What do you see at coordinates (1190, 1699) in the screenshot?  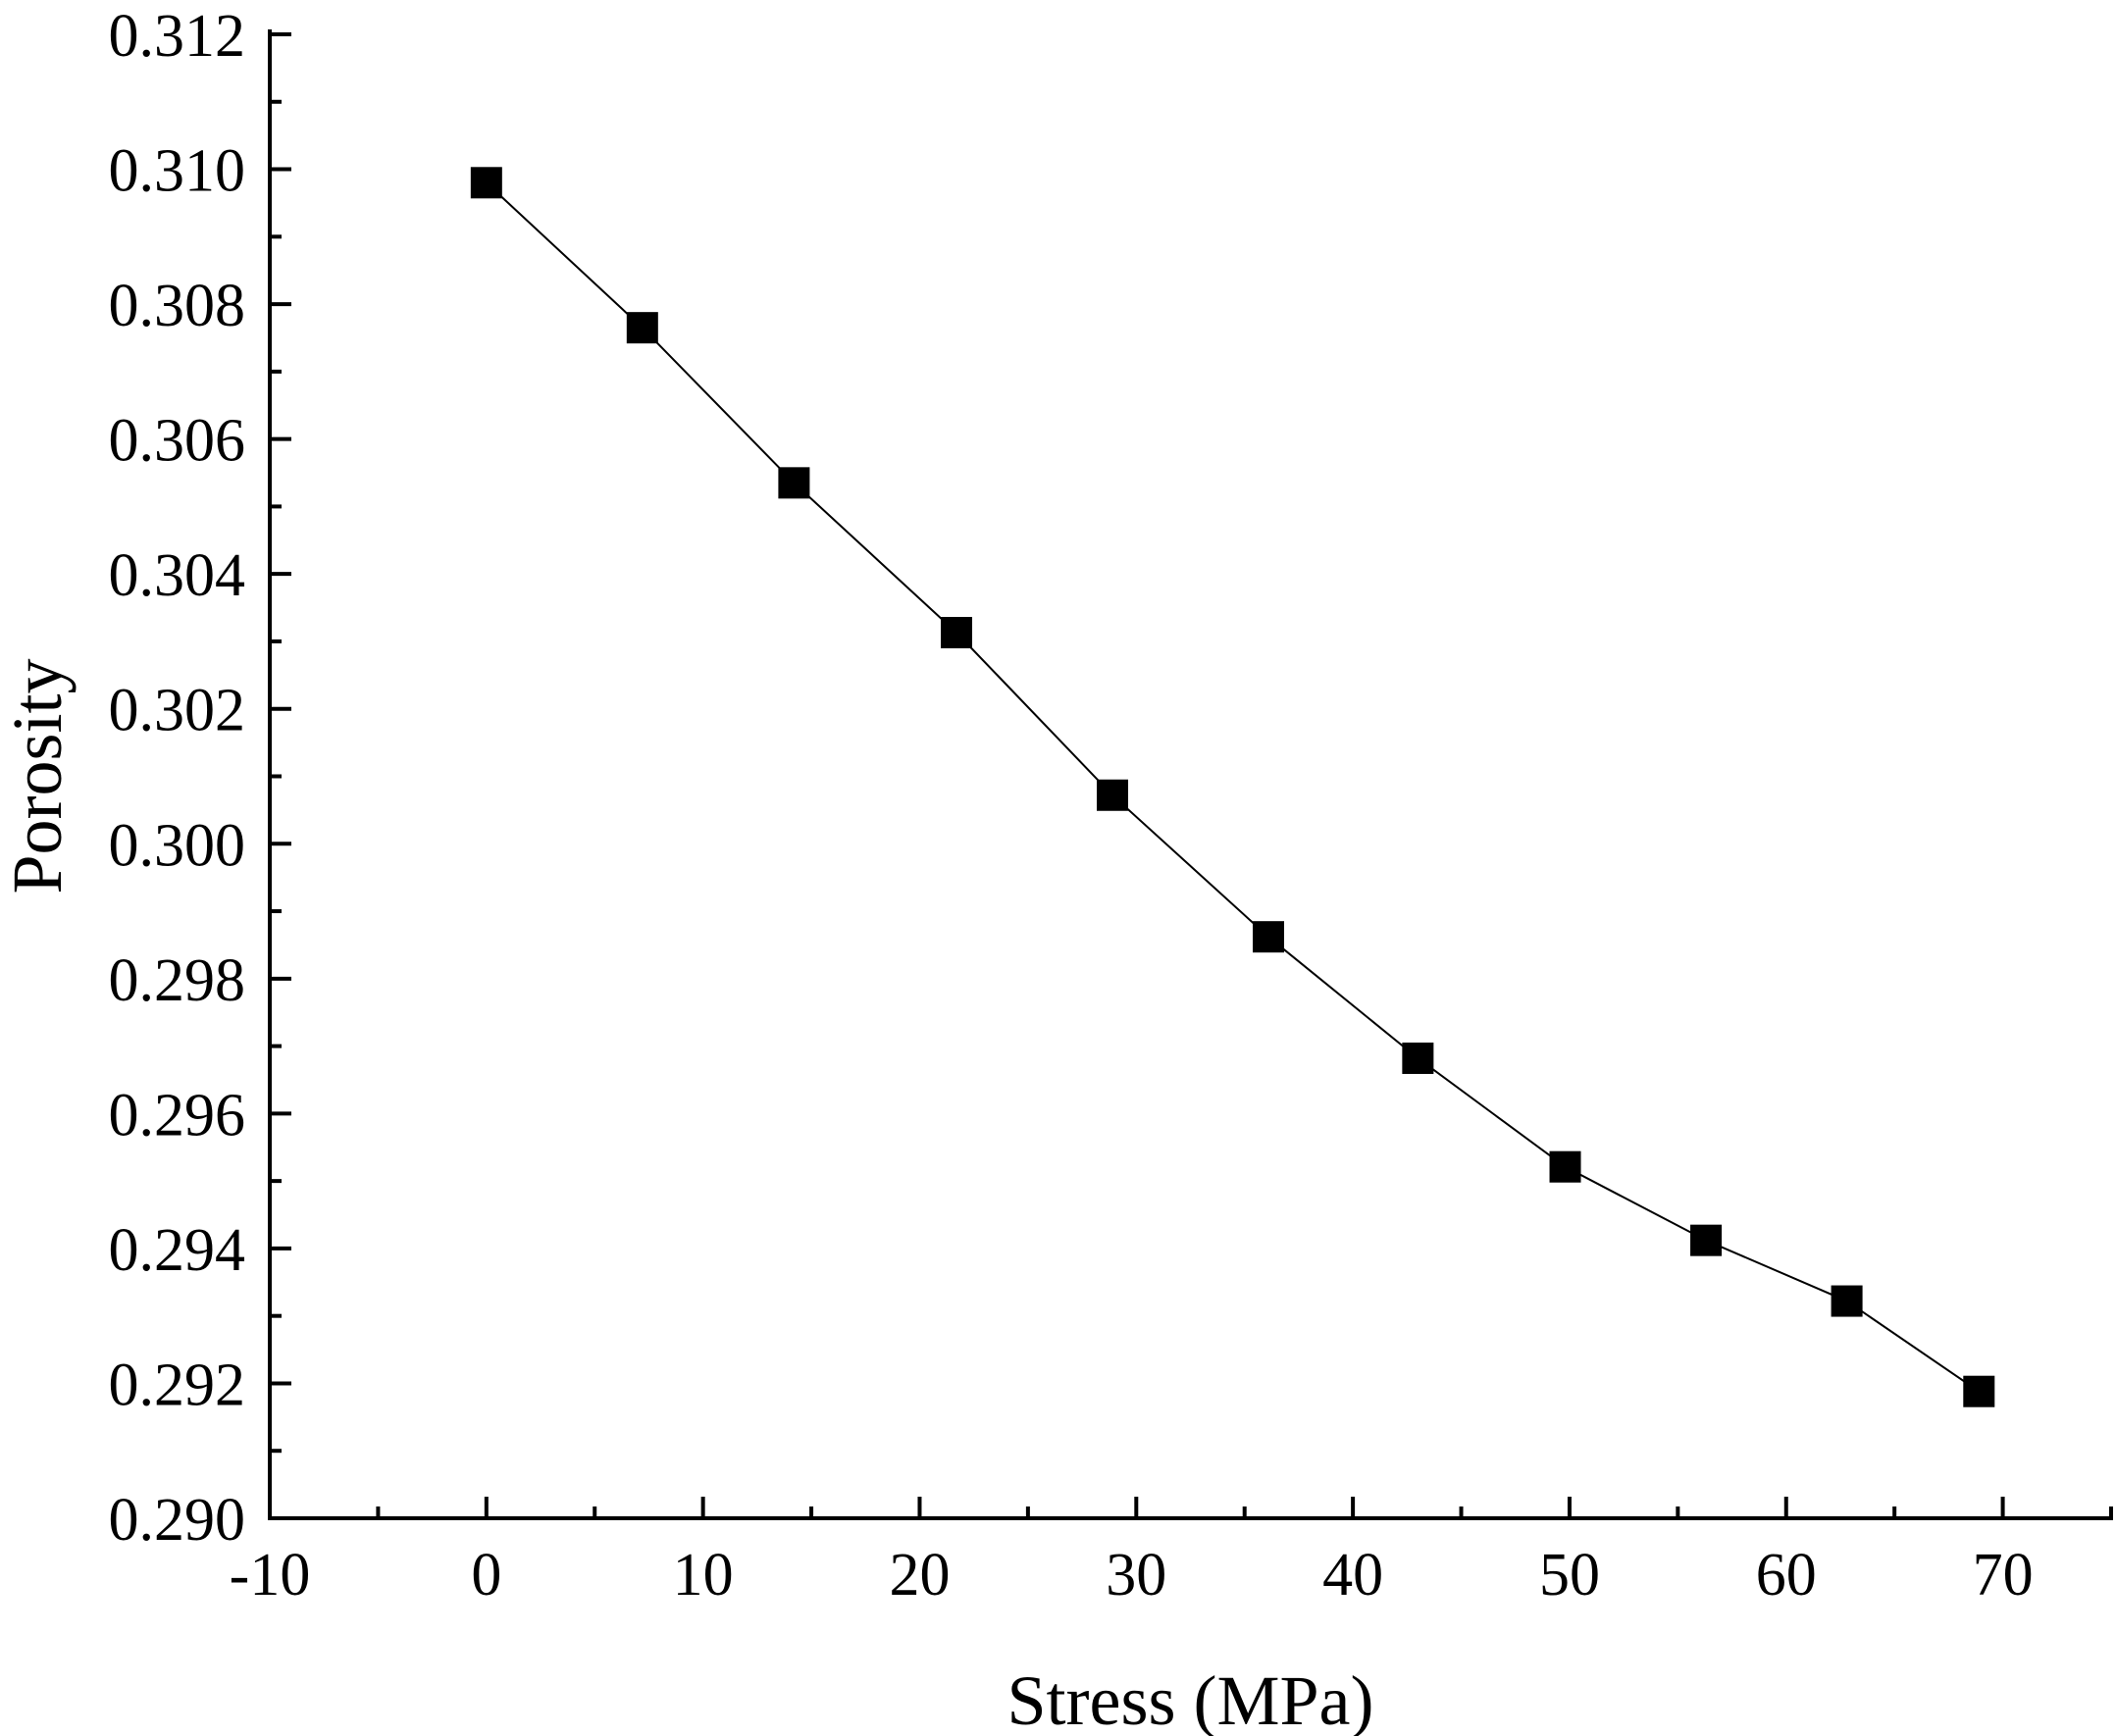 I see `x-axis-title: Stress (MPa)` at bounding box center [1190, 1699].